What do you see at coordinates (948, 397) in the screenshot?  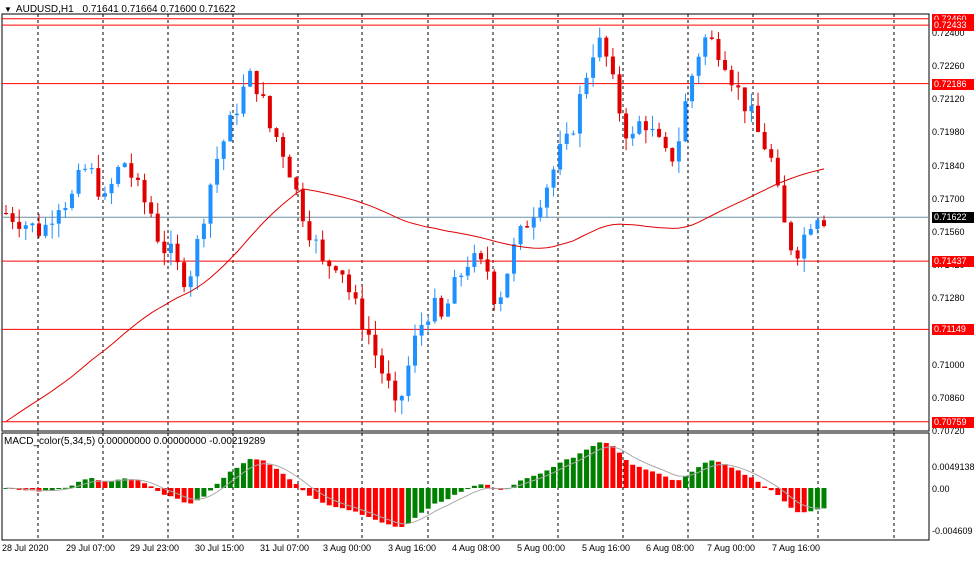 I see `price-axis-label: 0.70860` at bounding box center [948, 397].